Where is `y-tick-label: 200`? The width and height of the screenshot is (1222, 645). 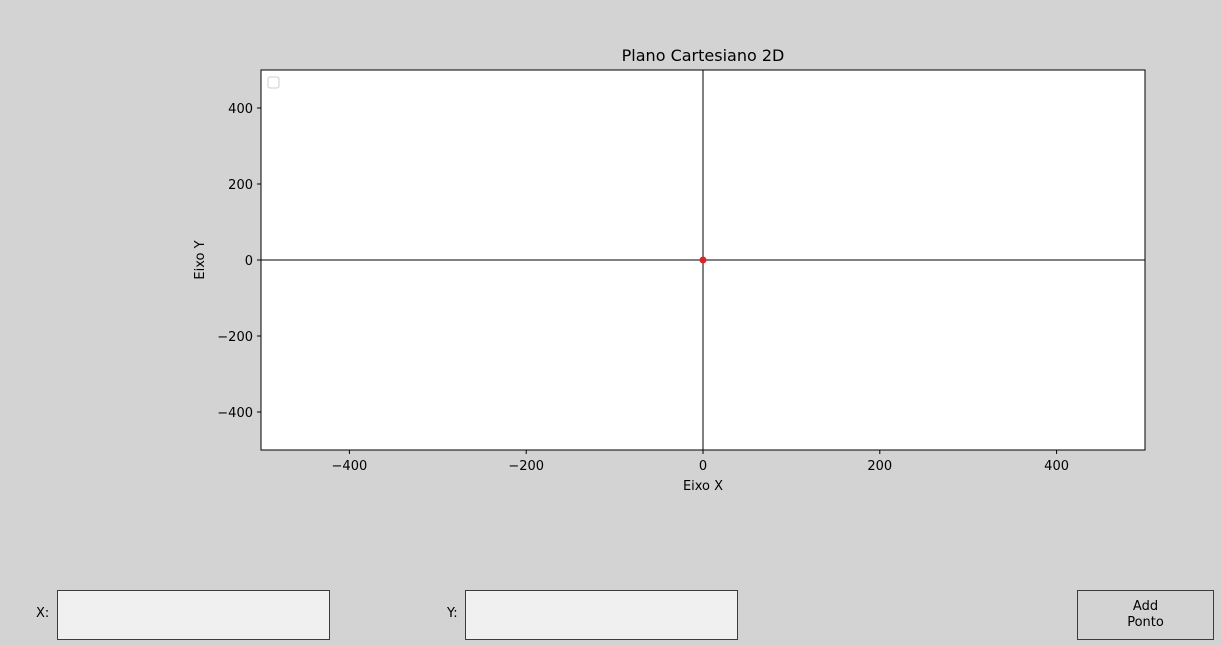
y-tick-label: 200 is located at coordinates (240, 185).